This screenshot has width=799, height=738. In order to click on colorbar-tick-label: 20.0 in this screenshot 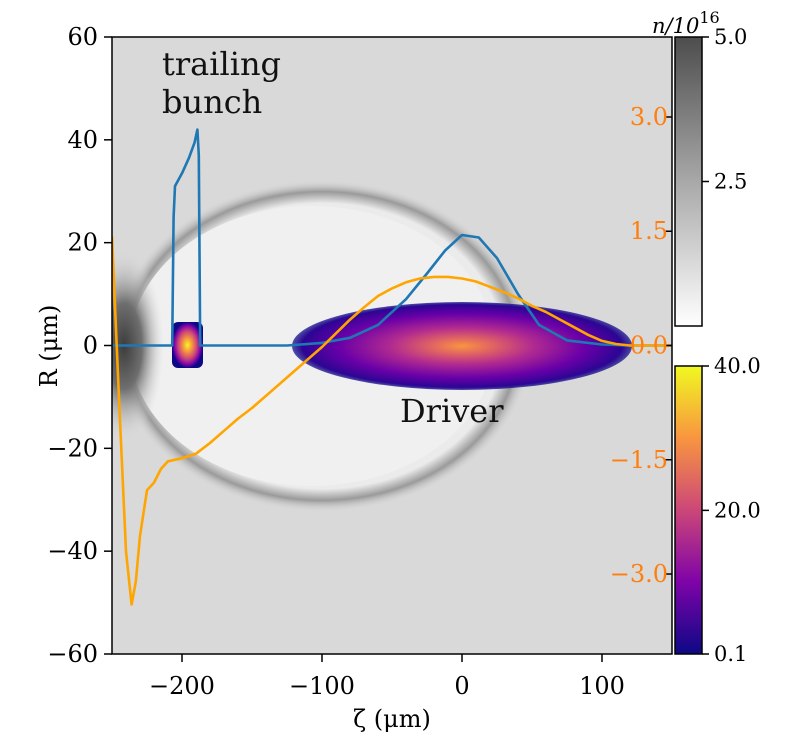, I will do `click(737, 510)`.